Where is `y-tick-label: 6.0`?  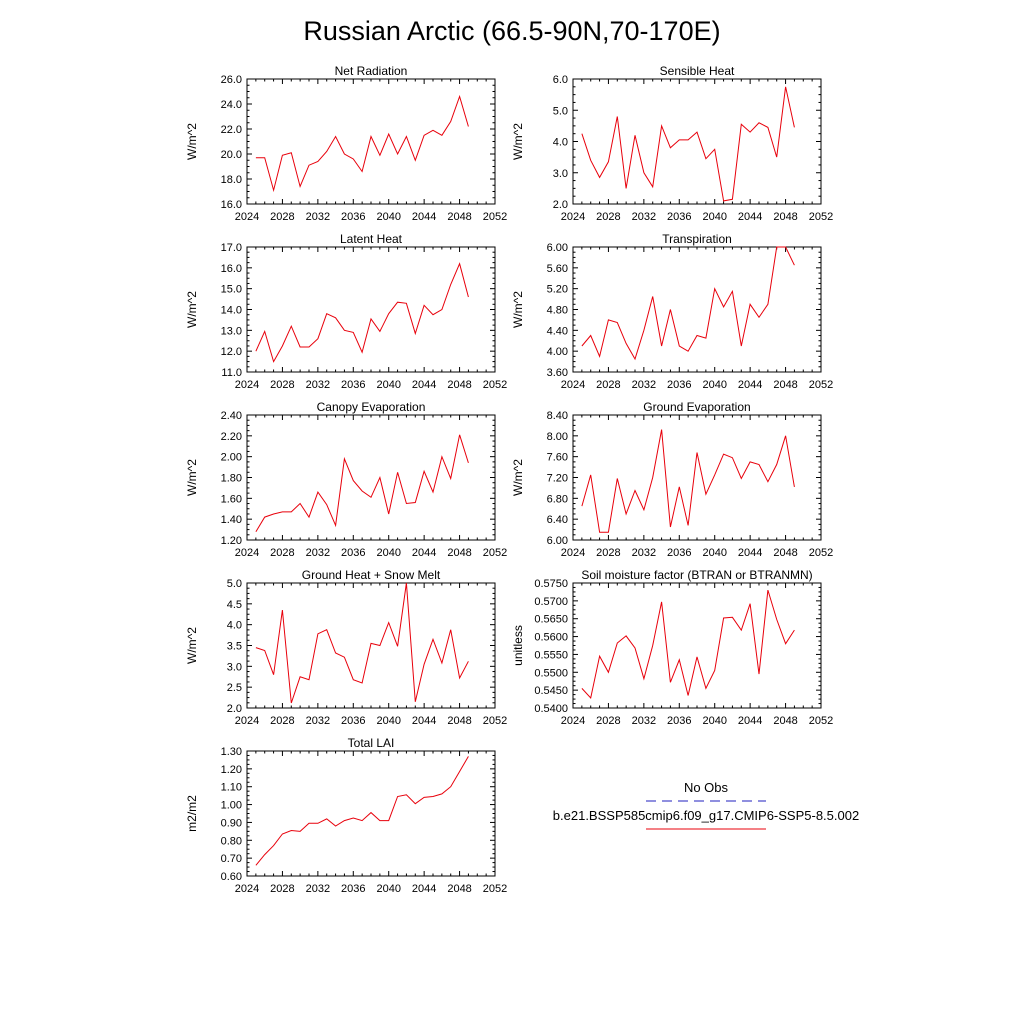 y-tick-label: 6.0 is located at coordinates (560, 80).